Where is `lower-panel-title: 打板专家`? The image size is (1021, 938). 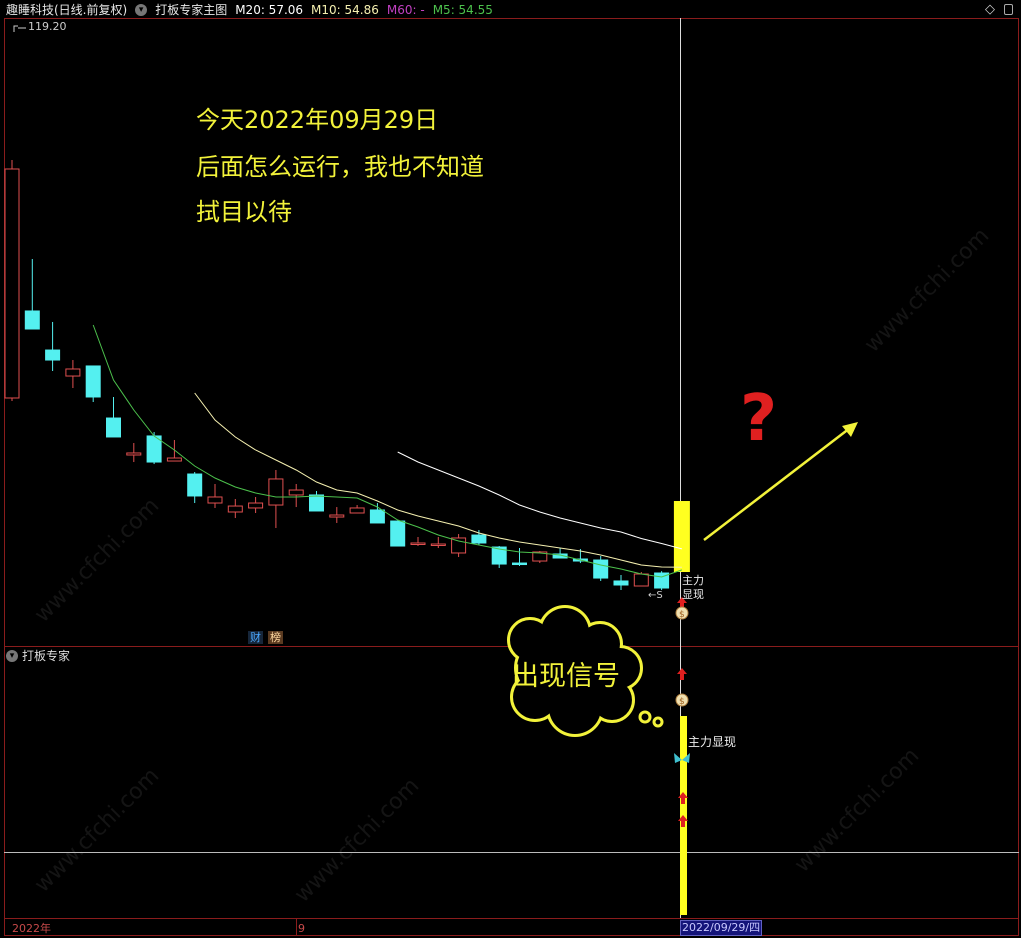
lower-panel-title: 打板专家 is located at coordinates (46, 656).